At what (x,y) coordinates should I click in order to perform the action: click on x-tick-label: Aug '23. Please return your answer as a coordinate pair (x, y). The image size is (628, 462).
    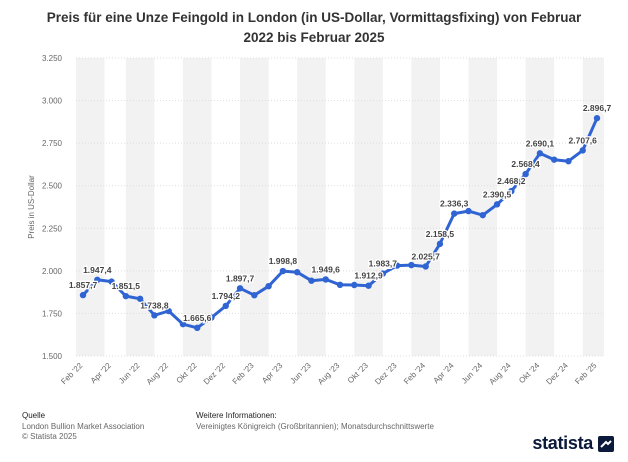
    Looking at the image, I should click on (329, 374).